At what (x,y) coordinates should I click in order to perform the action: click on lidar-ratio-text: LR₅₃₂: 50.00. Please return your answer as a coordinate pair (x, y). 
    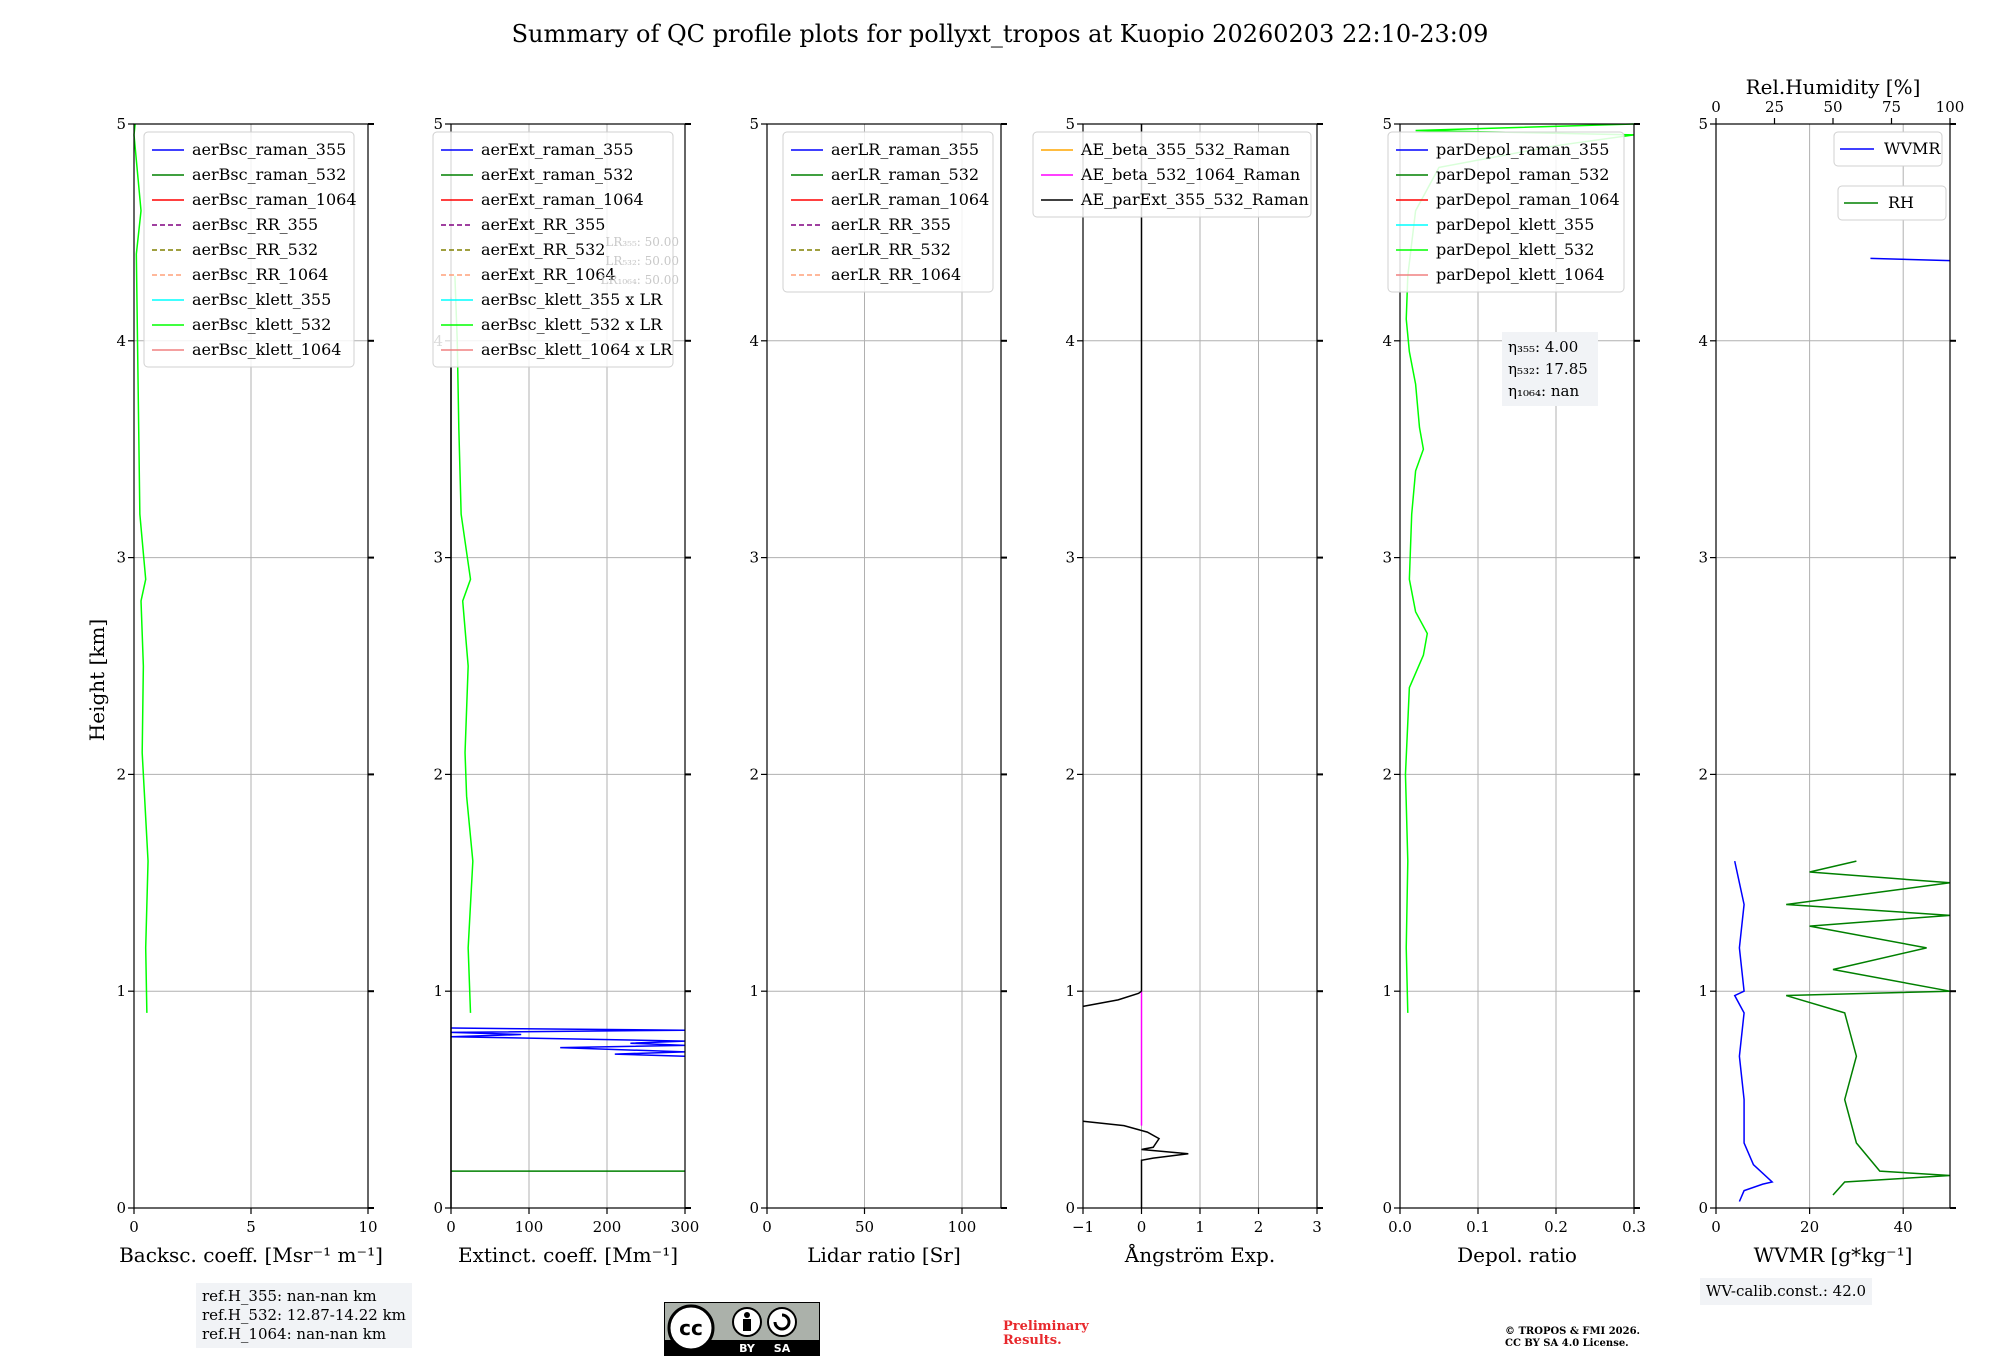
    Looking at the image, I should click on (642, 261).